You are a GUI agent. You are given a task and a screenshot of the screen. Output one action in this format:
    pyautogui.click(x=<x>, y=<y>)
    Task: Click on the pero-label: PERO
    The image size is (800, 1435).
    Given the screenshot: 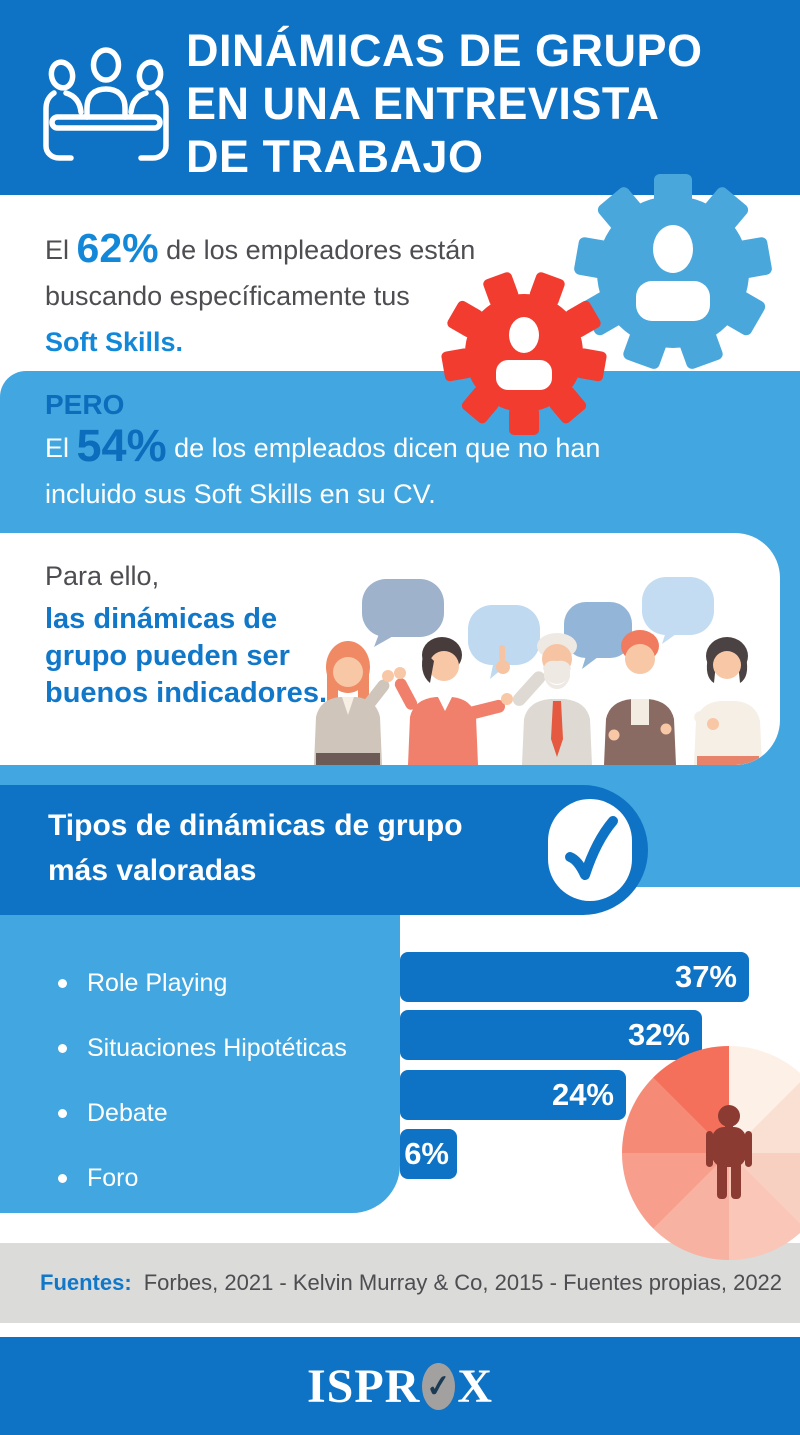 What is the action you would take?
    pyautogui.click(x=85, y=404)
    